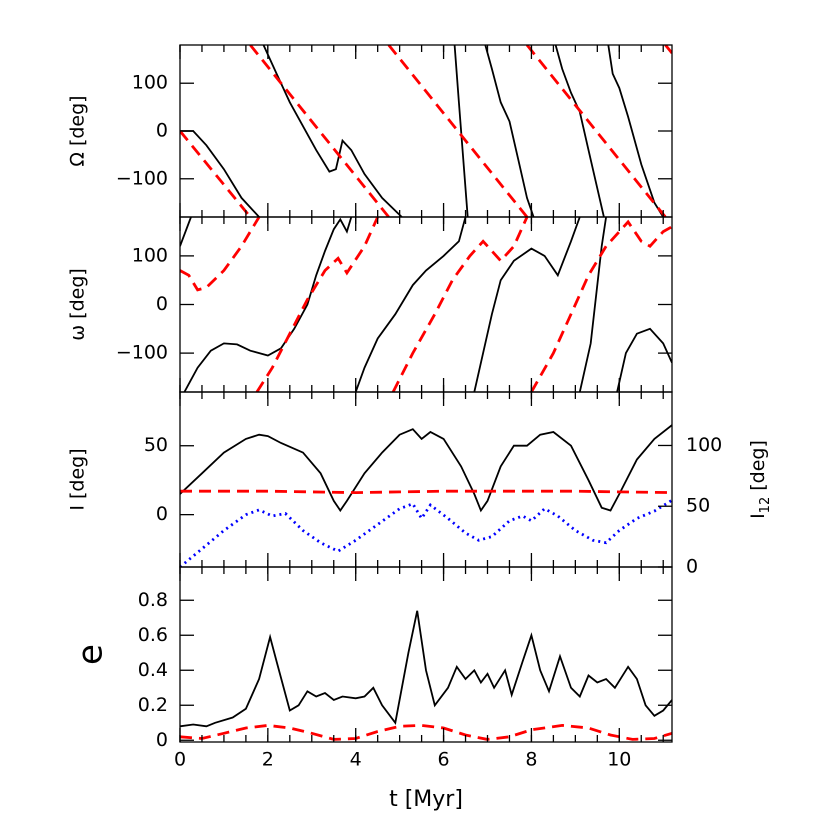 This screenshot has height=830, width=830. What do you see at coordinates (153, 705) in the screenshot?
I see `y-tick-label: 0.2` at bounding box center [153, 705].